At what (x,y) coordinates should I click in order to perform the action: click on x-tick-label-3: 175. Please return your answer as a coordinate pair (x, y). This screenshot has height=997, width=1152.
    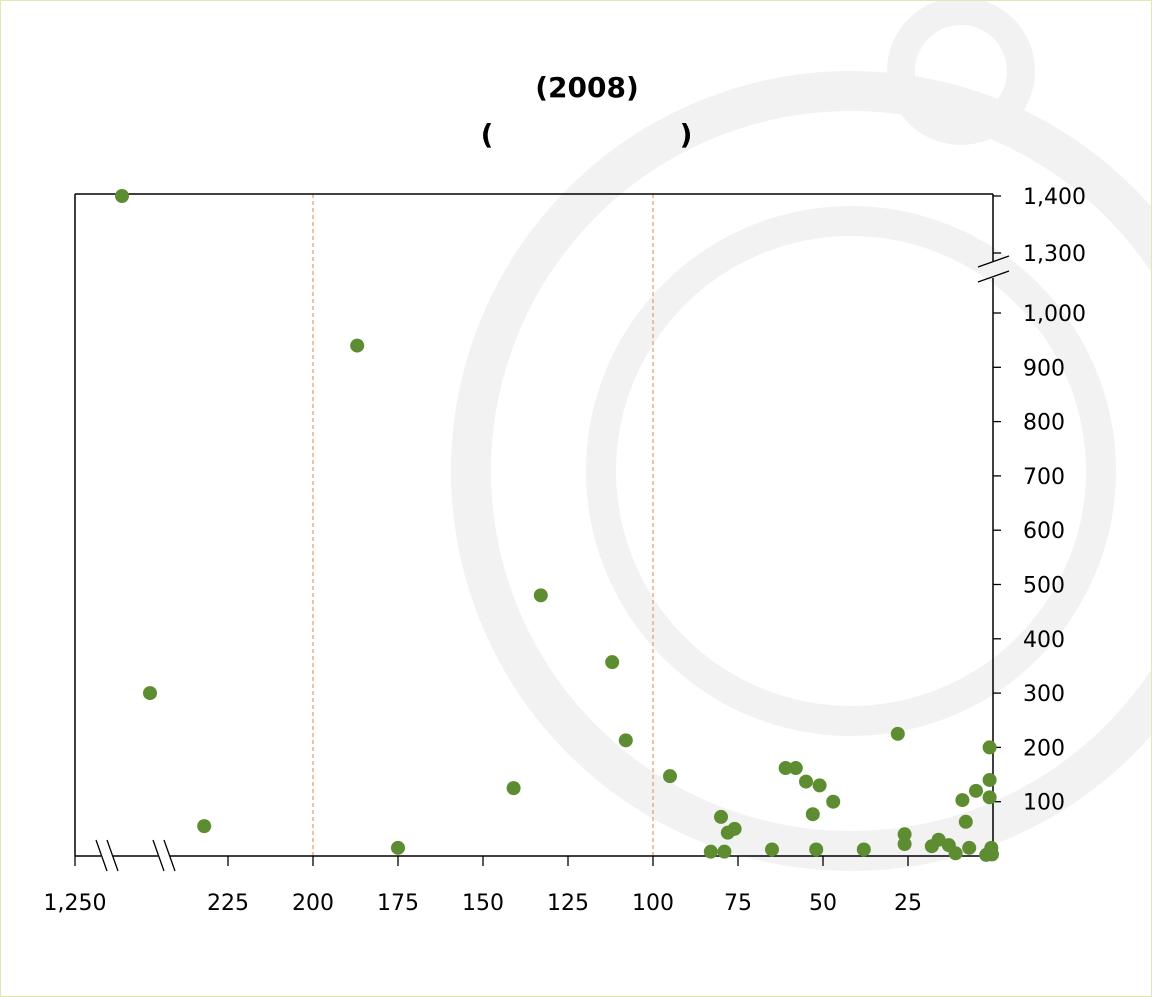
    Looking at the image, I should click on (398, 903).